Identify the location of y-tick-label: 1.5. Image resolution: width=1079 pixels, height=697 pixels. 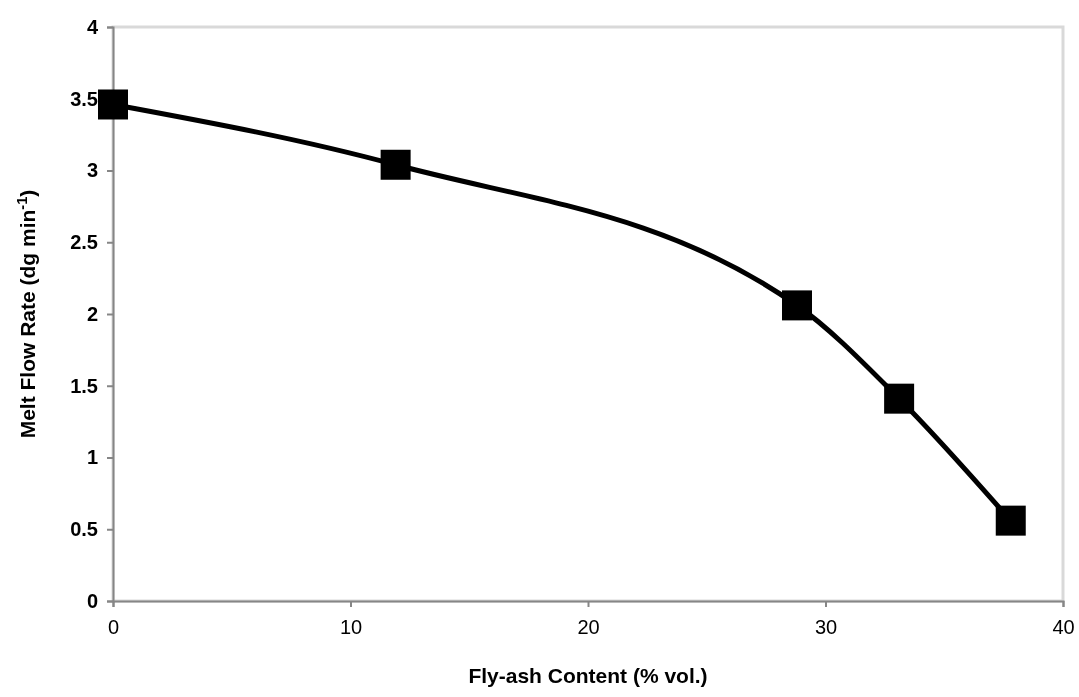
(84, 385).